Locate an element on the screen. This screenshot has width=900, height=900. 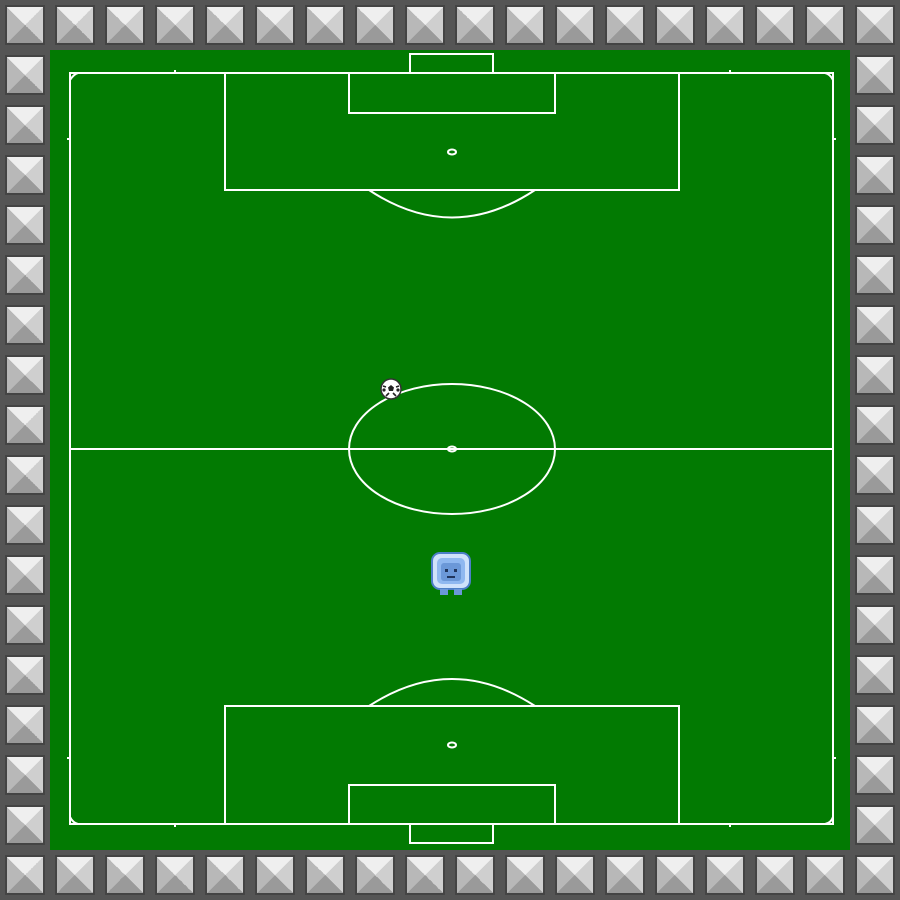
blue-robot-player-icon is located at coordinates (451, 574).